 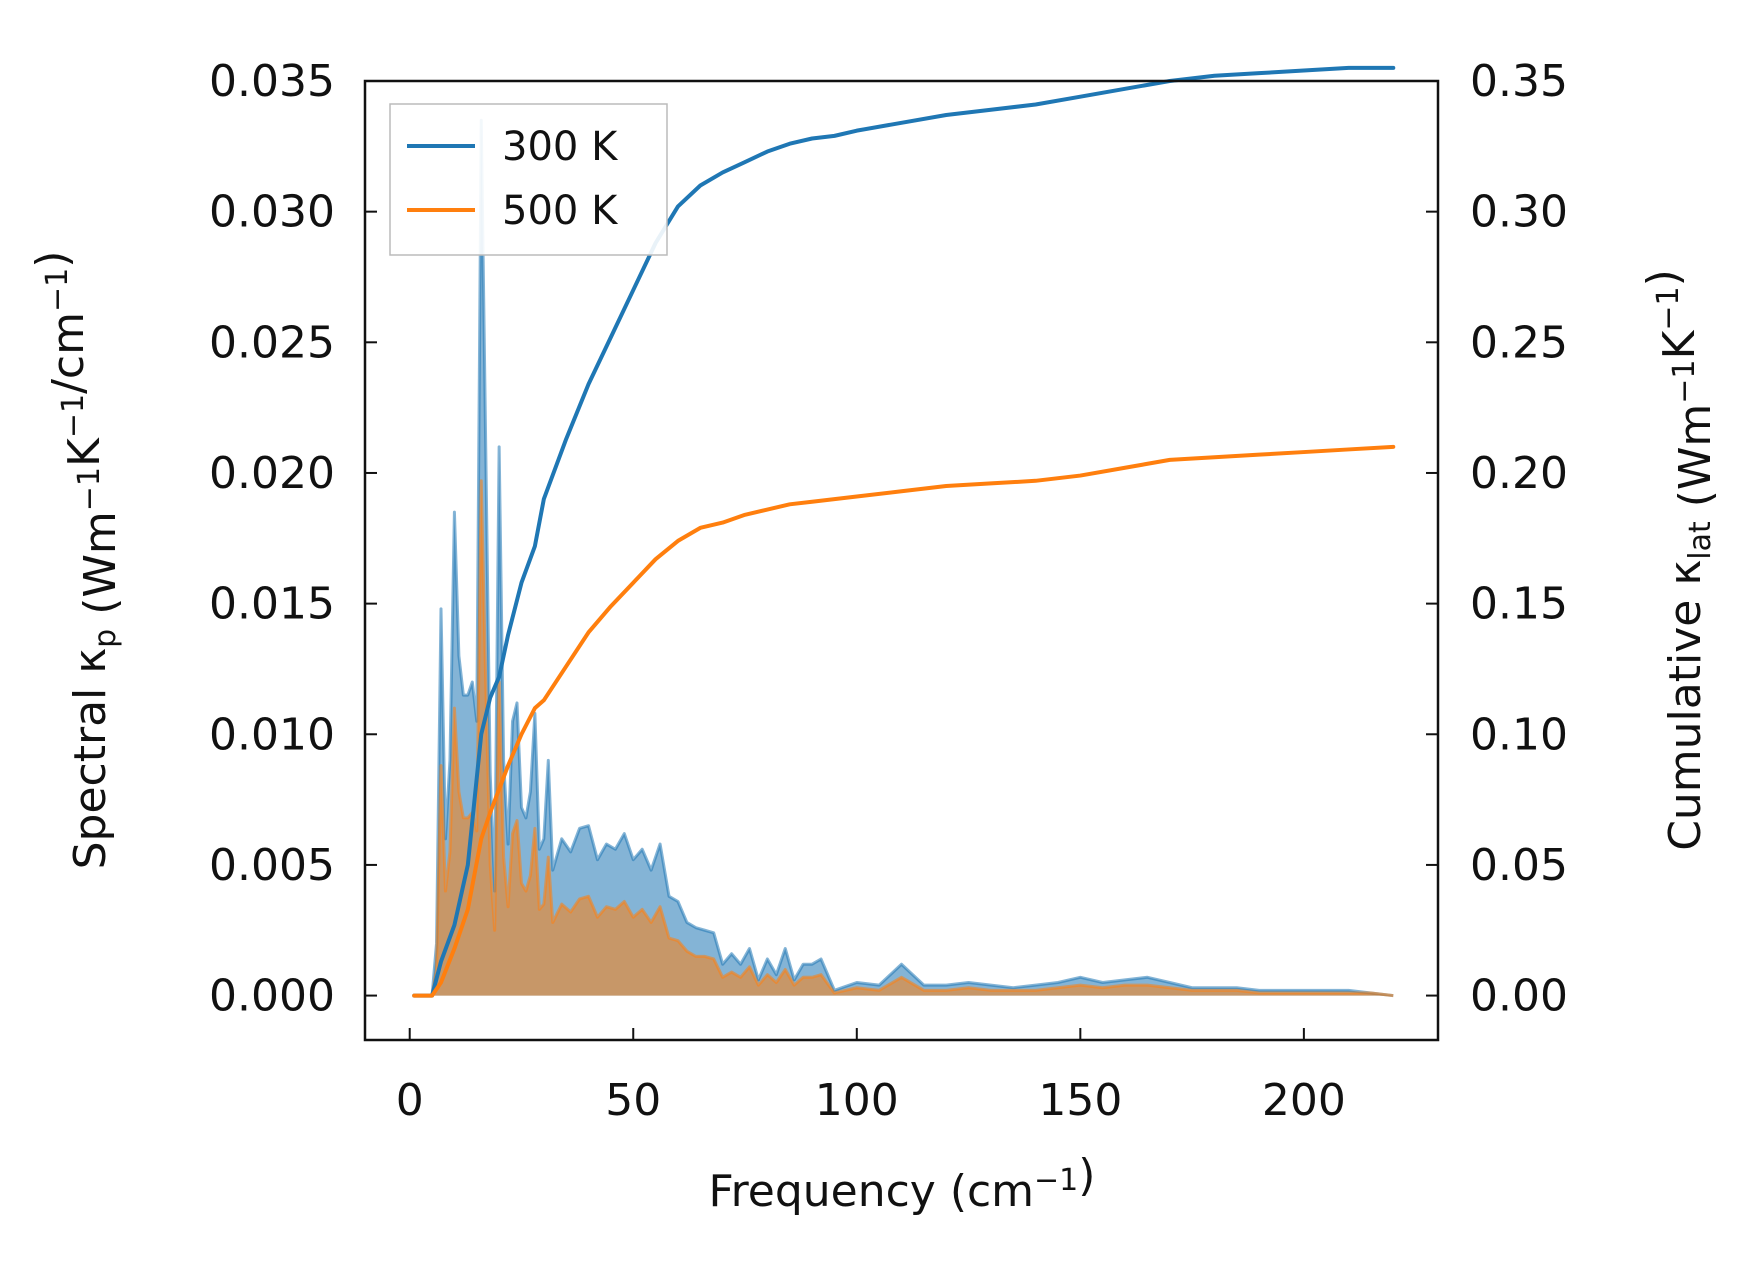 I want to click on y-right-tick-label: 0.05, so click(x=1519, y=865).